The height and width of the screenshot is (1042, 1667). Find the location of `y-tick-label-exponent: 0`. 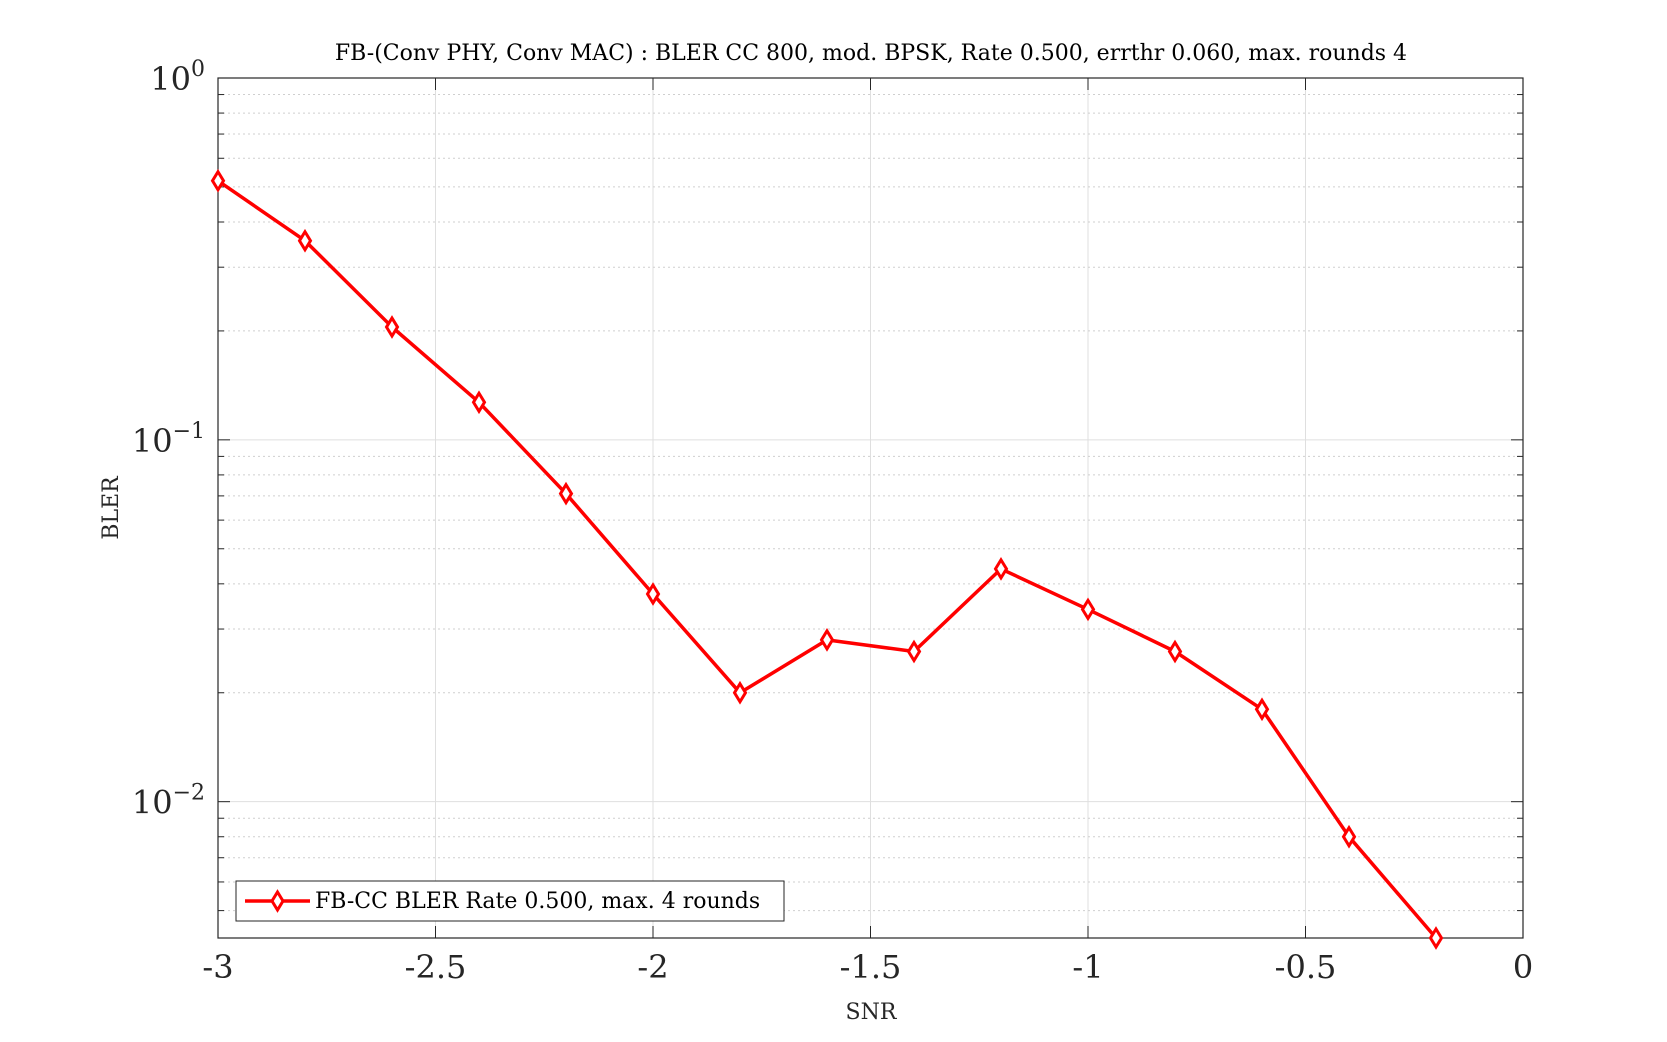

y-tick-label-exponent: 0 is located at coordinates (198, 69).